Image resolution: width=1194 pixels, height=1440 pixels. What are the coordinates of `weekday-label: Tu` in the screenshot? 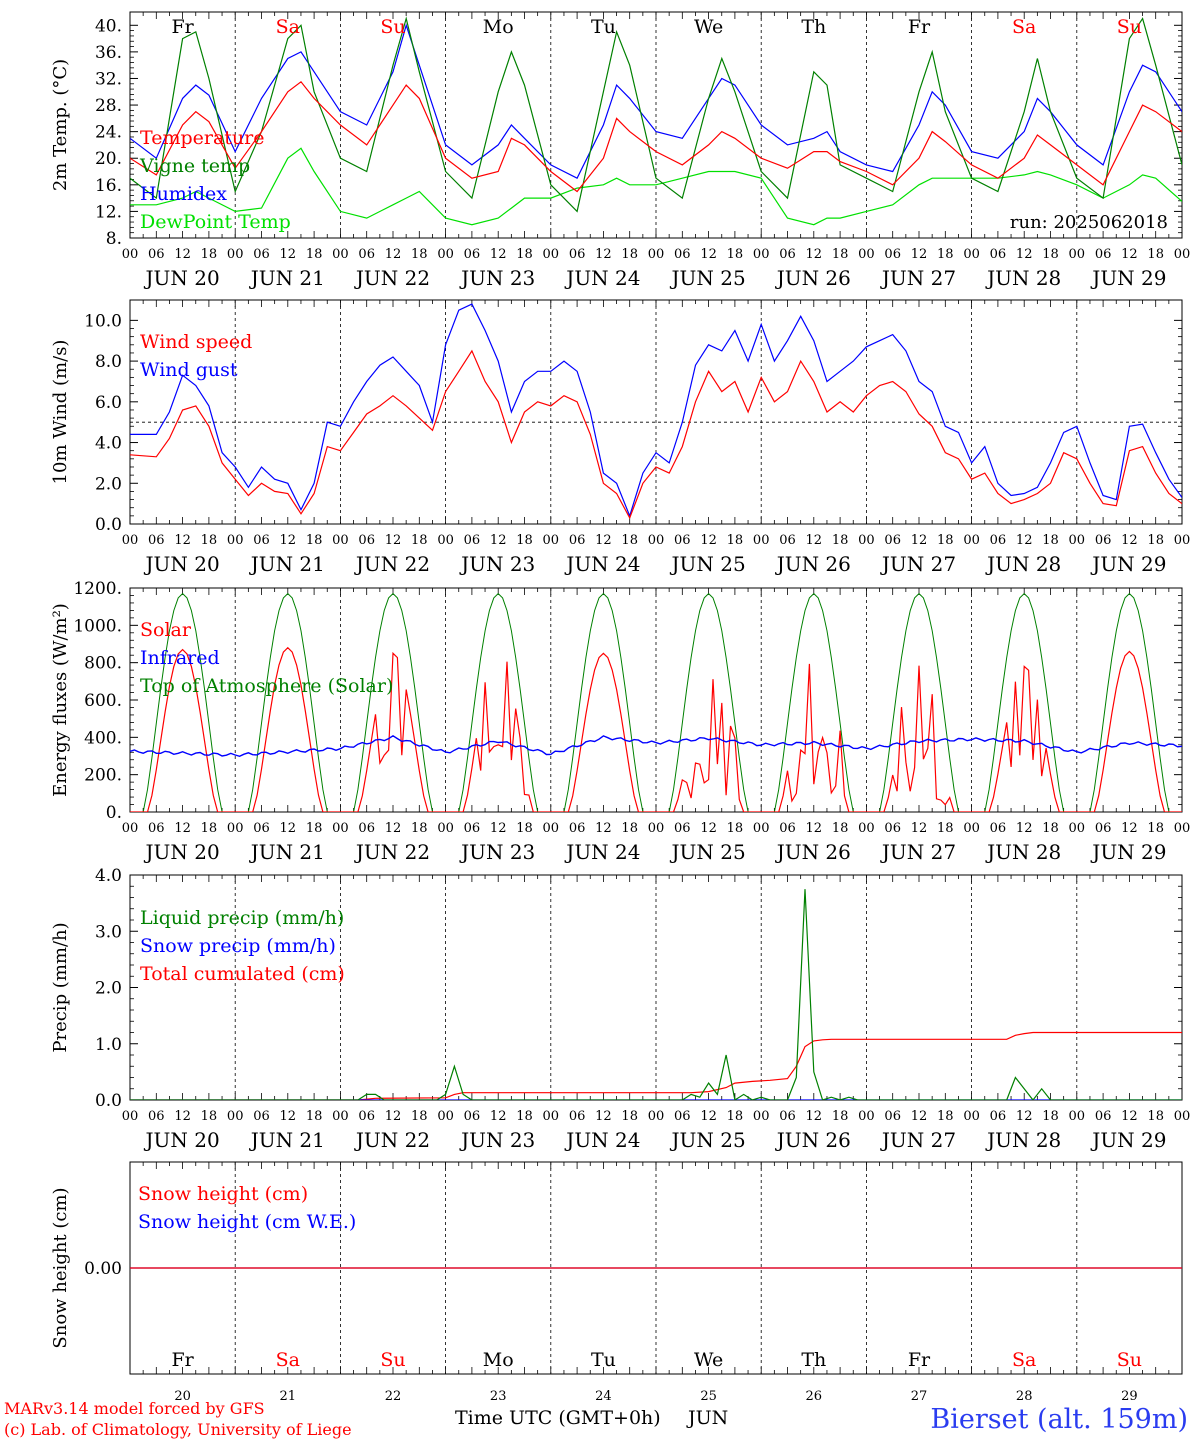 It's located at (603, 1360).